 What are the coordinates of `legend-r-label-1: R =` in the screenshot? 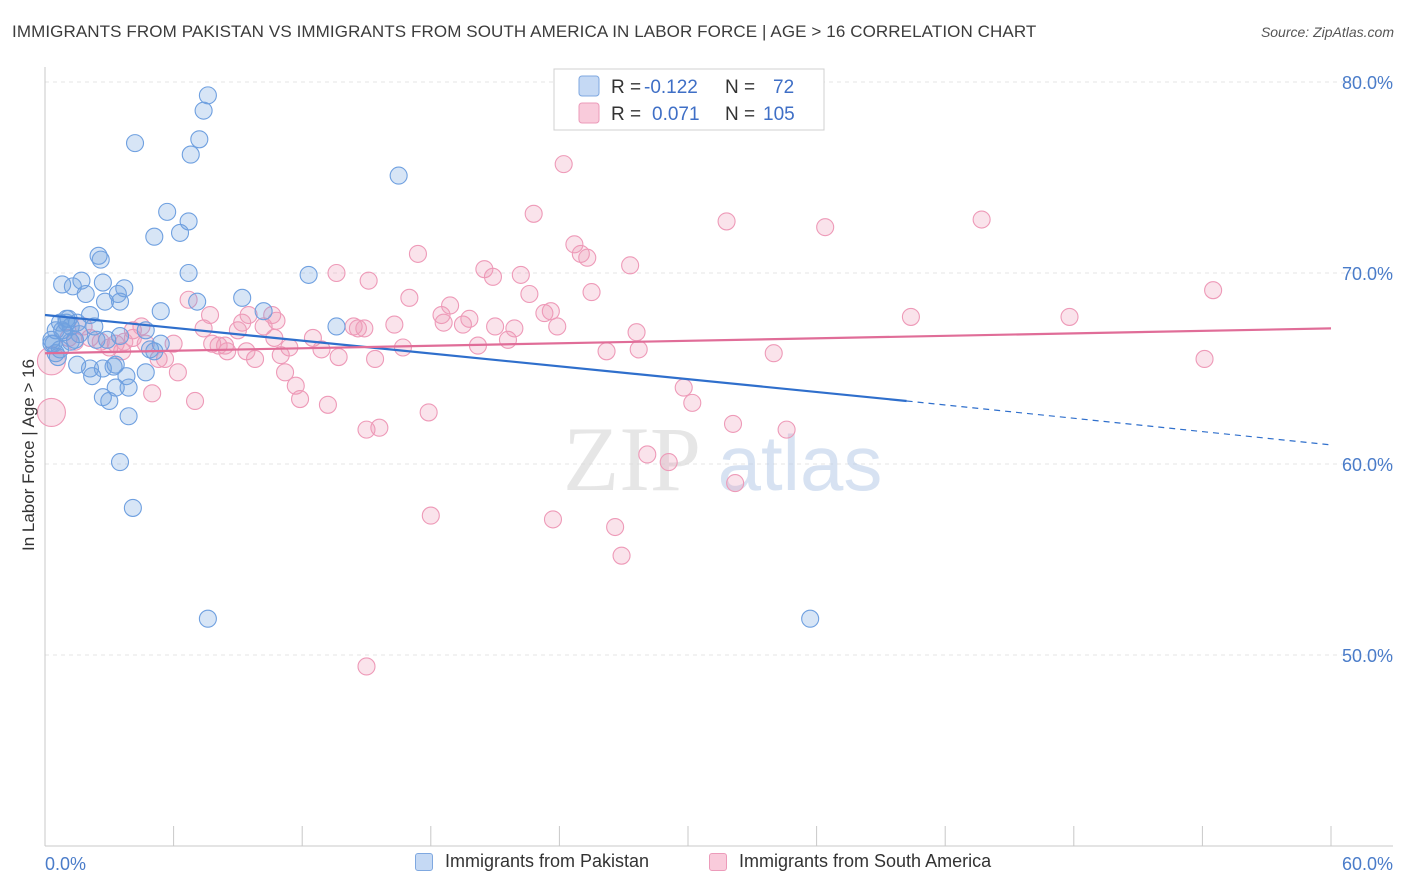 It's located at (626, 87).